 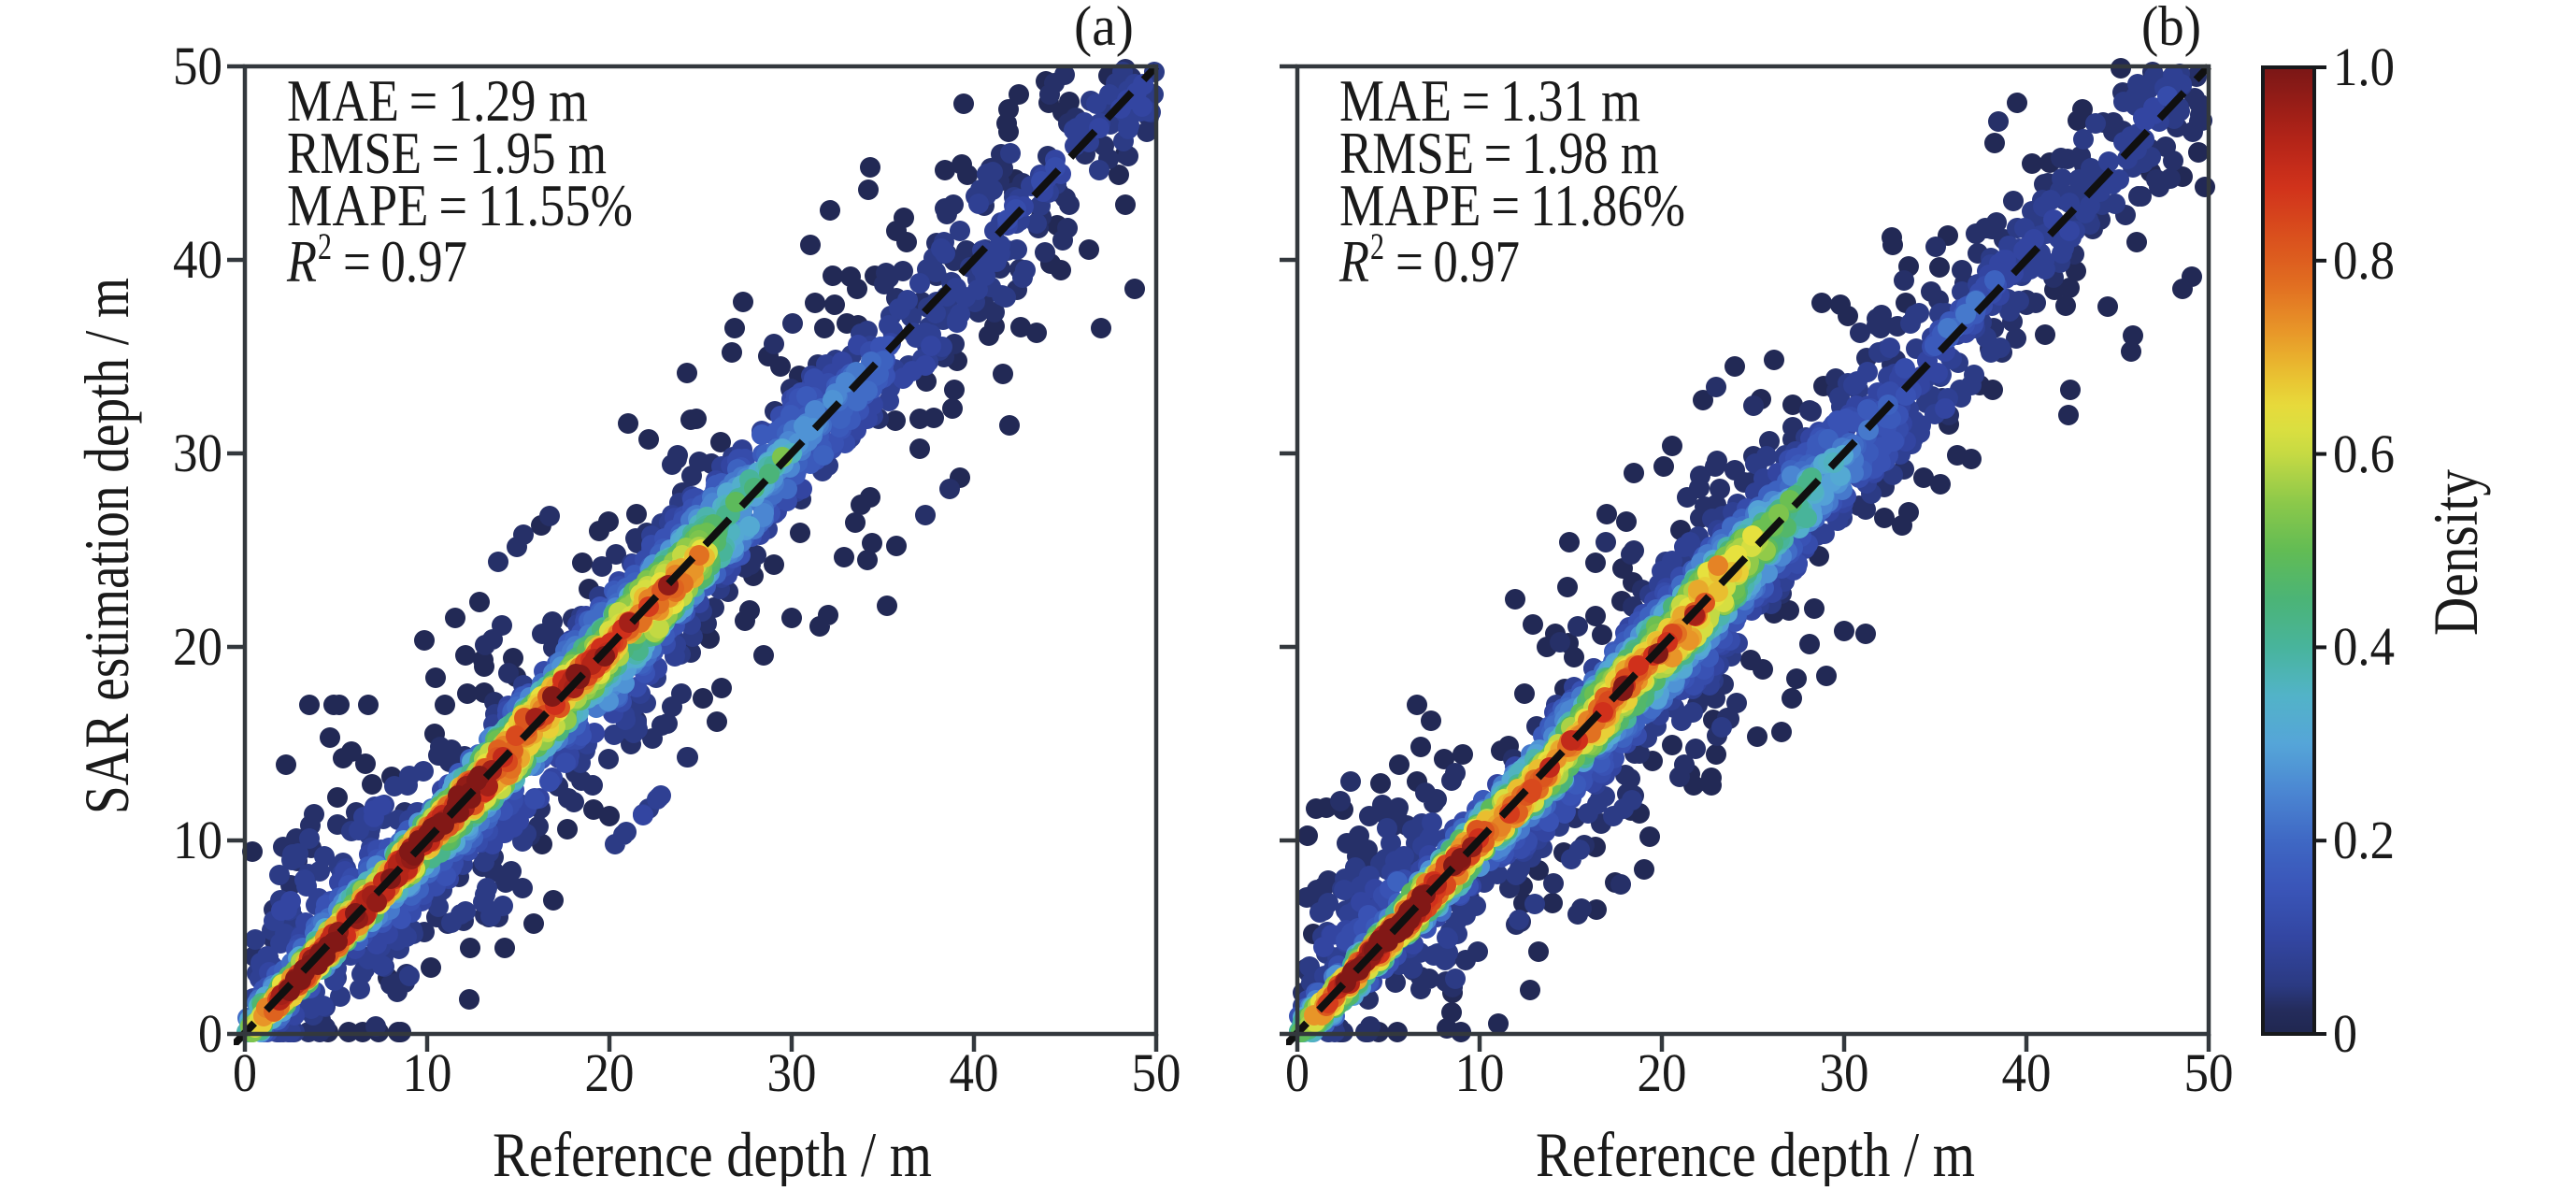 I want to click on svg-text: 0.4, so click(x=2364, y=646).